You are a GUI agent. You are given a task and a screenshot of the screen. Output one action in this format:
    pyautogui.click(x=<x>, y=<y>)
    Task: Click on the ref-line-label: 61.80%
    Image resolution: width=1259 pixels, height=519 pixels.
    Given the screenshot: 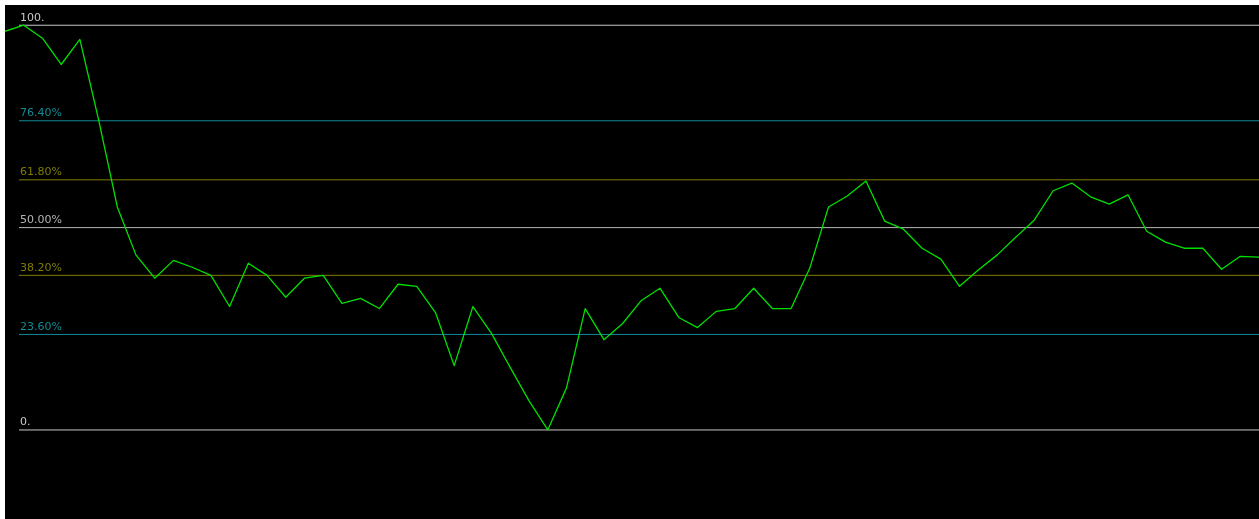 What is the action you would take?
    pyautogui.click(x=41, y=172)
    